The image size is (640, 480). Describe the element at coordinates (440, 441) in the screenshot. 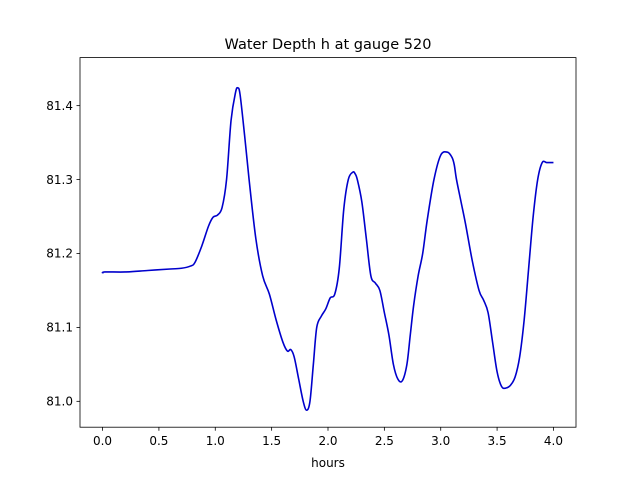

I see `x-tick-label: 3.0` at that location.